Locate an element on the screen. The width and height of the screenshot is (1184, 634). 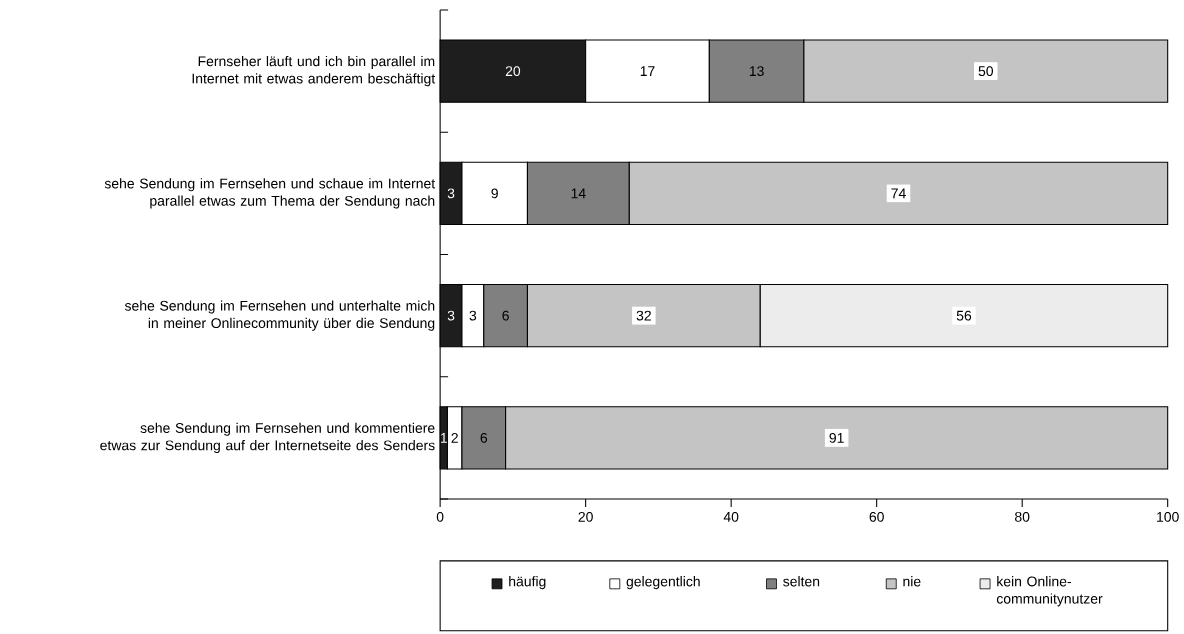
y-tick-label: sehe Sendung im Fernsehen und unterhalte mich in meiner Onlinecommunity über die Sendung is located at coordinates (279, 315).